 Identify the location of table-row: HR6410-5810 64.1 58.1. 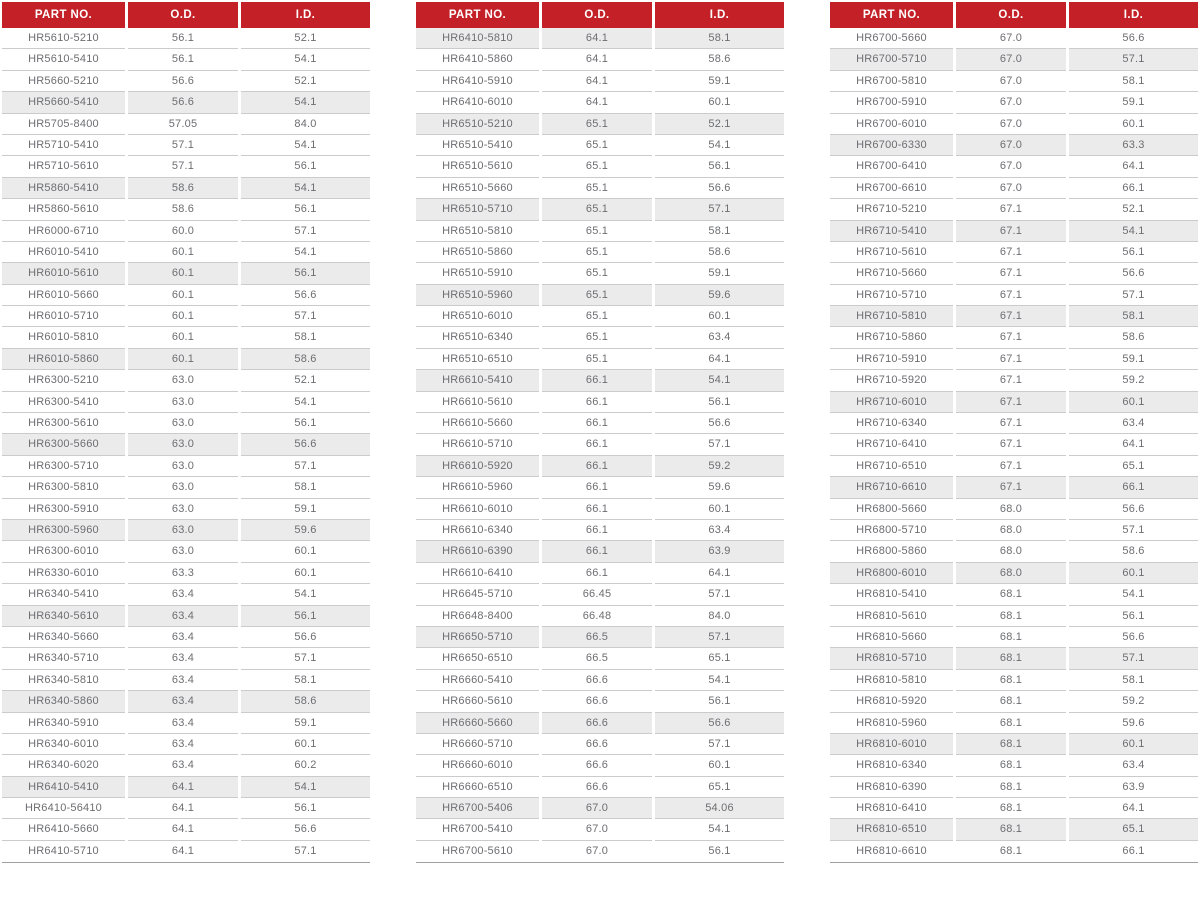
(600, 39).